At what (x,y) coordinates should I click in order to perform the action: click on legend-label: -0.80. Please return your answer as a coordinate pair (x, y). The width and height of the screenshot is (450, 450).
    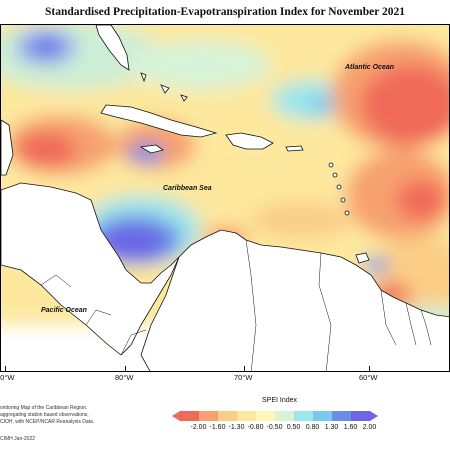
    Looking at the image, I should click on (255, 427).